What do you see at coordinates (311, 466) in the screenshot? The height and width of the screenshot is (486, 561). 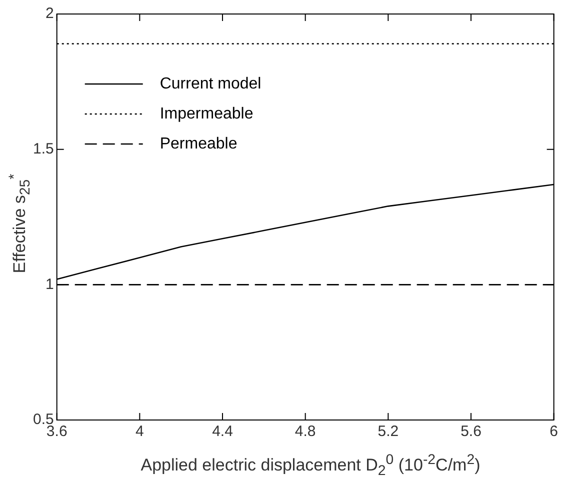 I see `x-axis-title: Applied electric displacement D$_{2}$$^{0}$ (10$^{-2}$C/m$^{2}$)` at bounding box center [311, 466].